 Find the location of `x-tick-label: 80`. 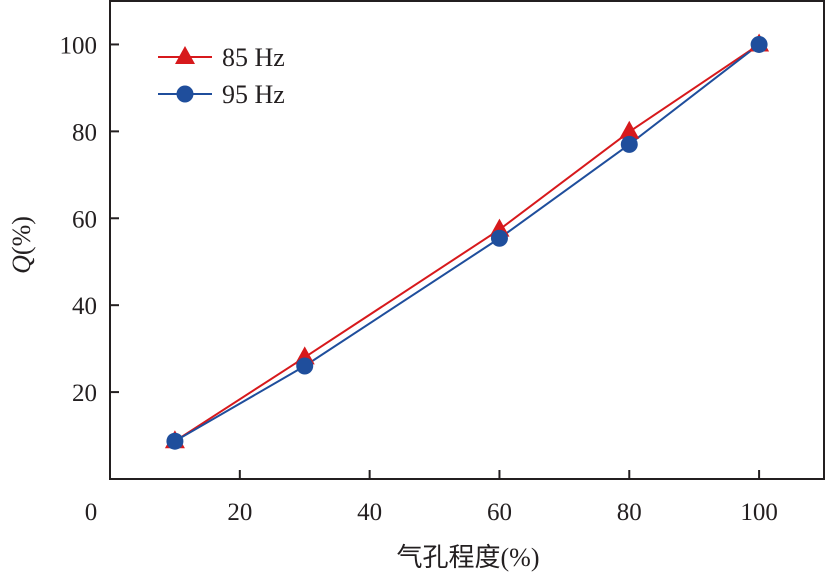

x-tick-label: 80 is located at coordinates (629, 512).